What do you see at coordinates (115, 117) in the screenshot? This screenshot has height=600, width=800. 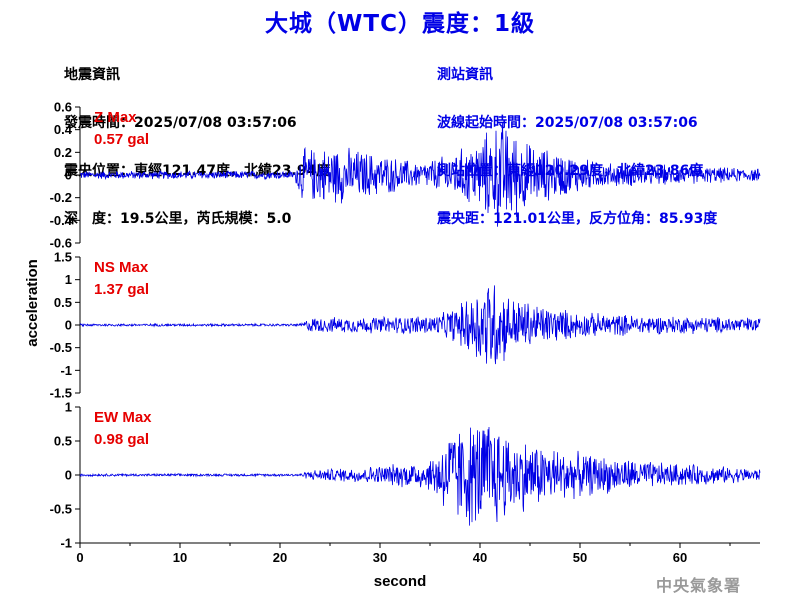 I see `max-label-z: Z Max` at bounding box center [115, 117].